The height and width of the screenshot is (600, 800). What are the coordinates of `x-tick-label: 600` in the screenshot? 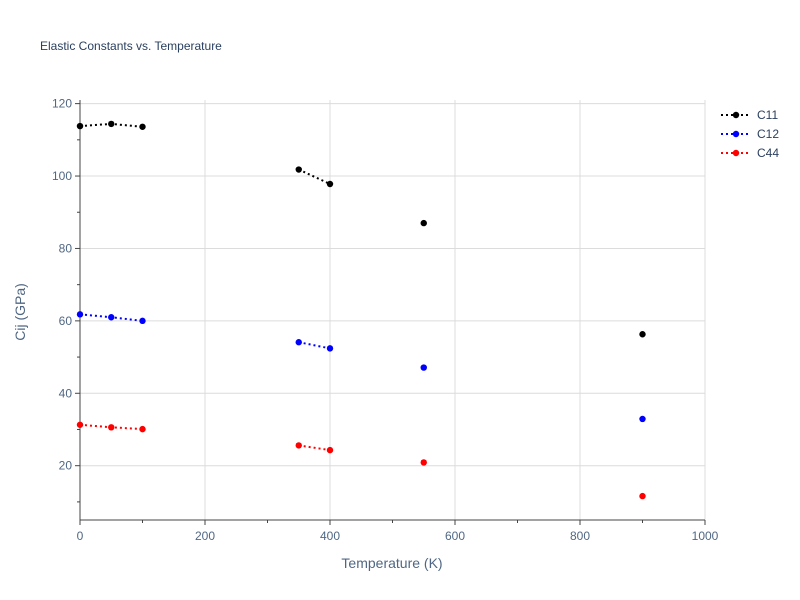 It's located at (455, 536).